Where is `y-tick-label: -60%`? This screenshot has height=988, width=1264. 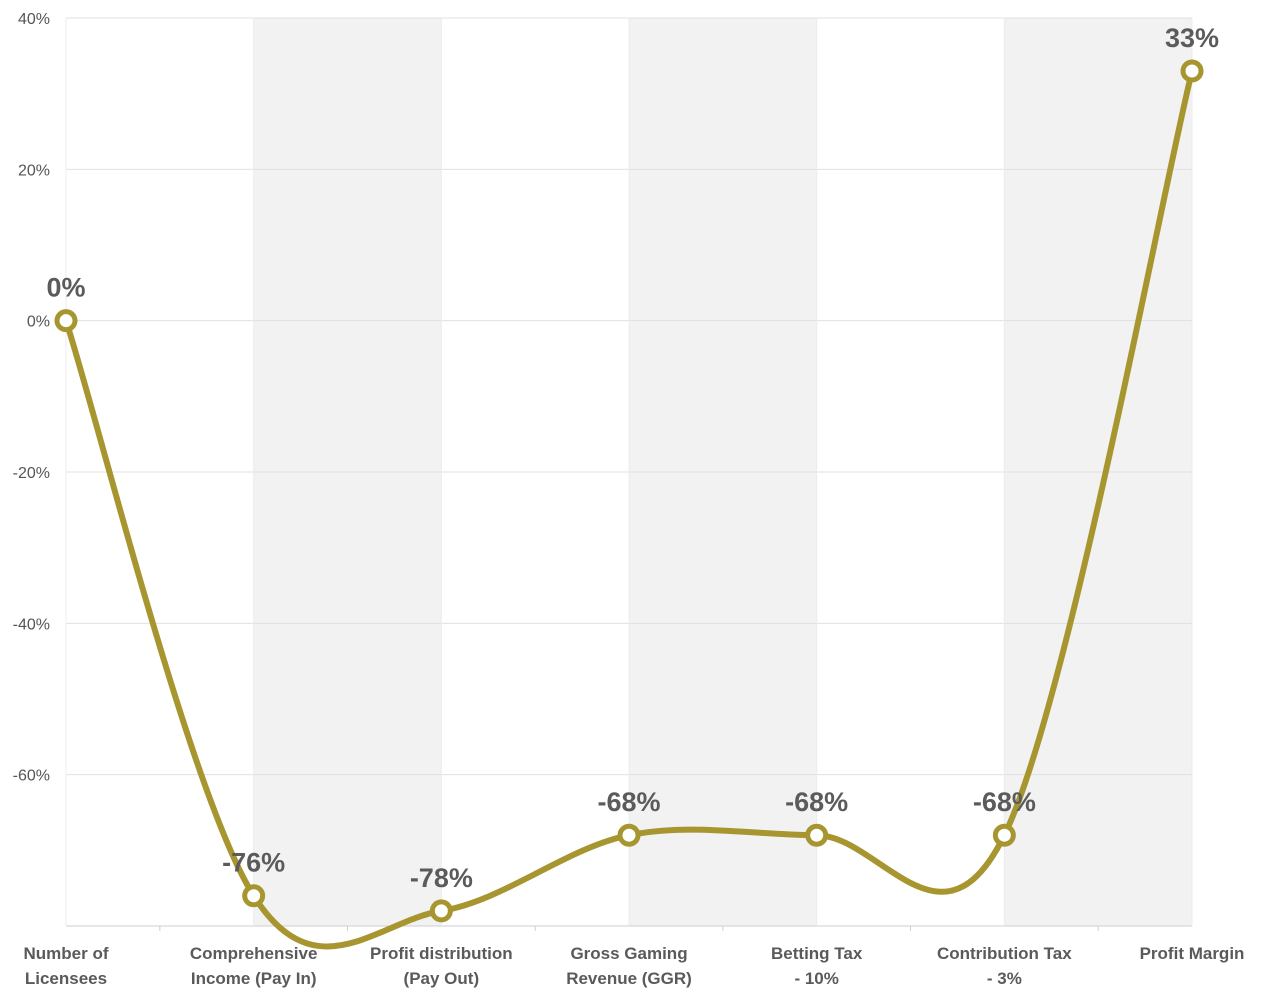
y-tick-label: -60% is located at coordinates (31, 776).